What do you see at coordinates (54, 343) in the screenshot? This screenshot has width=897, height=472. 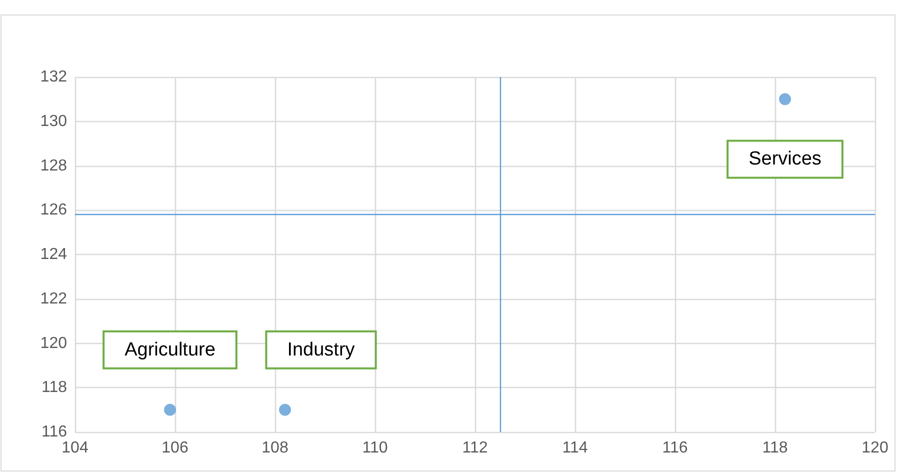 I see `y-tick-label: 120` at bounding box center [54, 343].